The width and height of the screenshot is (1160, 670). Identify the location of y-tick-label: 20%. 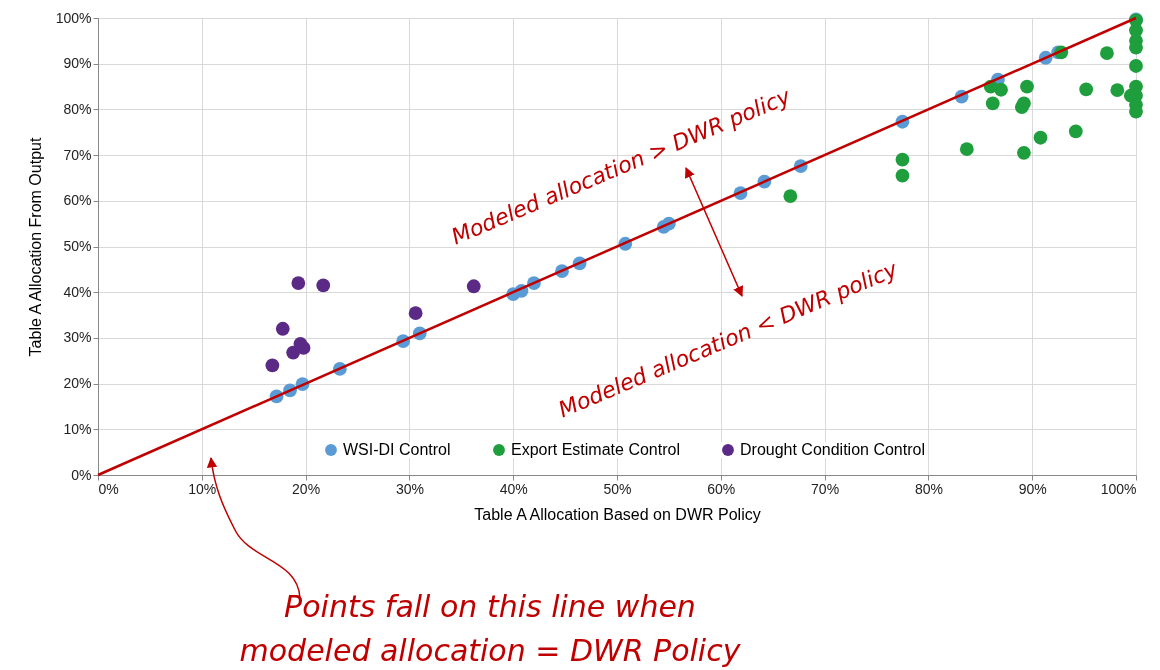
(77, 383).